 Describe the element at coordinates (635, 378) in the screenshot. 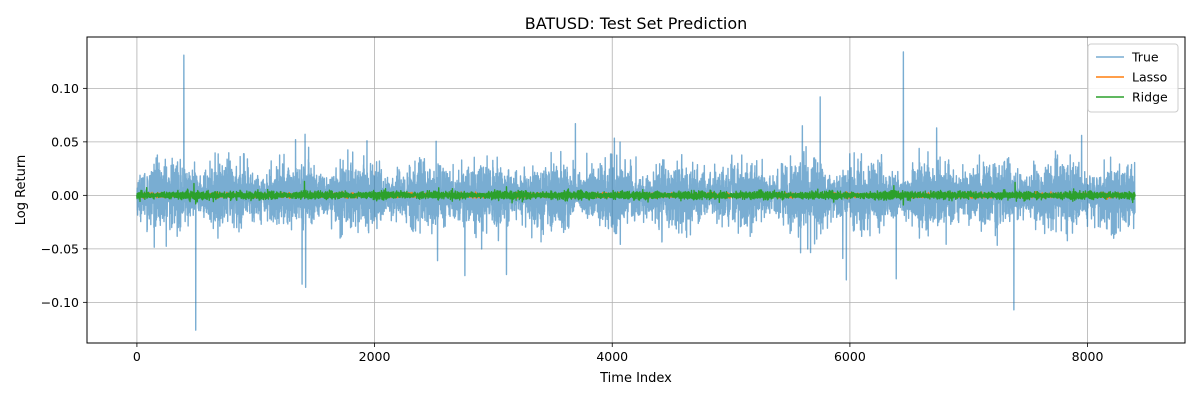

I see `x-axis-label: Time Index` at that location.